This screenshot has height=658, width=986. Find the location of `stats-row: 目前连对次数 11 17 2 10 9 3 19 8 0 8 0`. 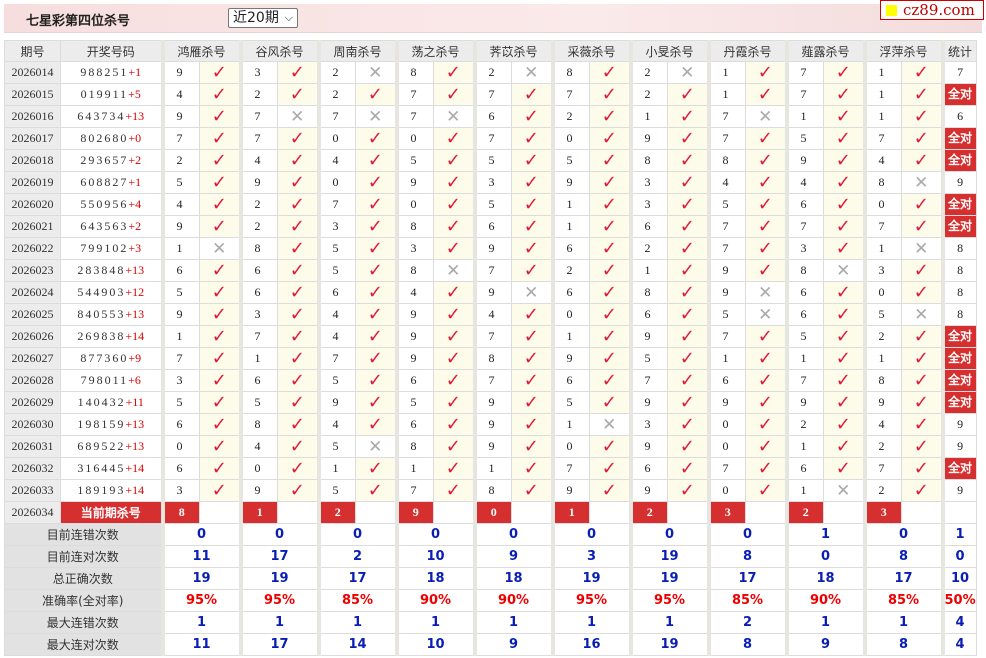

stats-row: 目前连对次数 11 17 2 10 9 3 19 8 0 8 0 is located at coordinates (490, 556).